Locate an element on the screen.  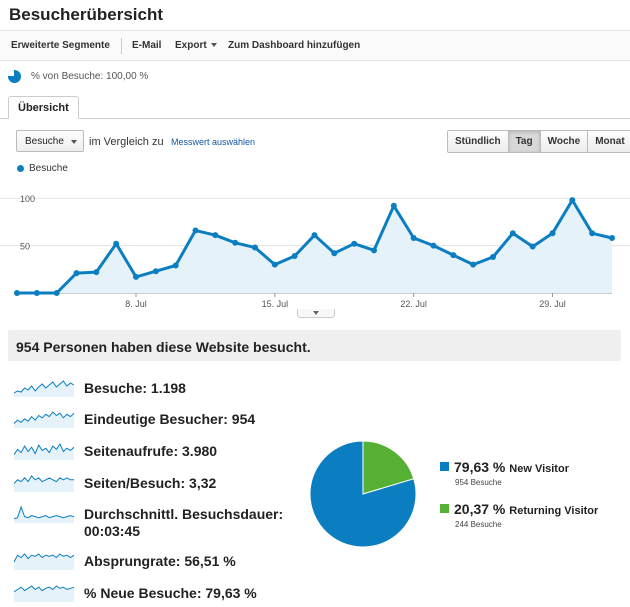
period-button-2: Woche is located at coordinates (564, 141).